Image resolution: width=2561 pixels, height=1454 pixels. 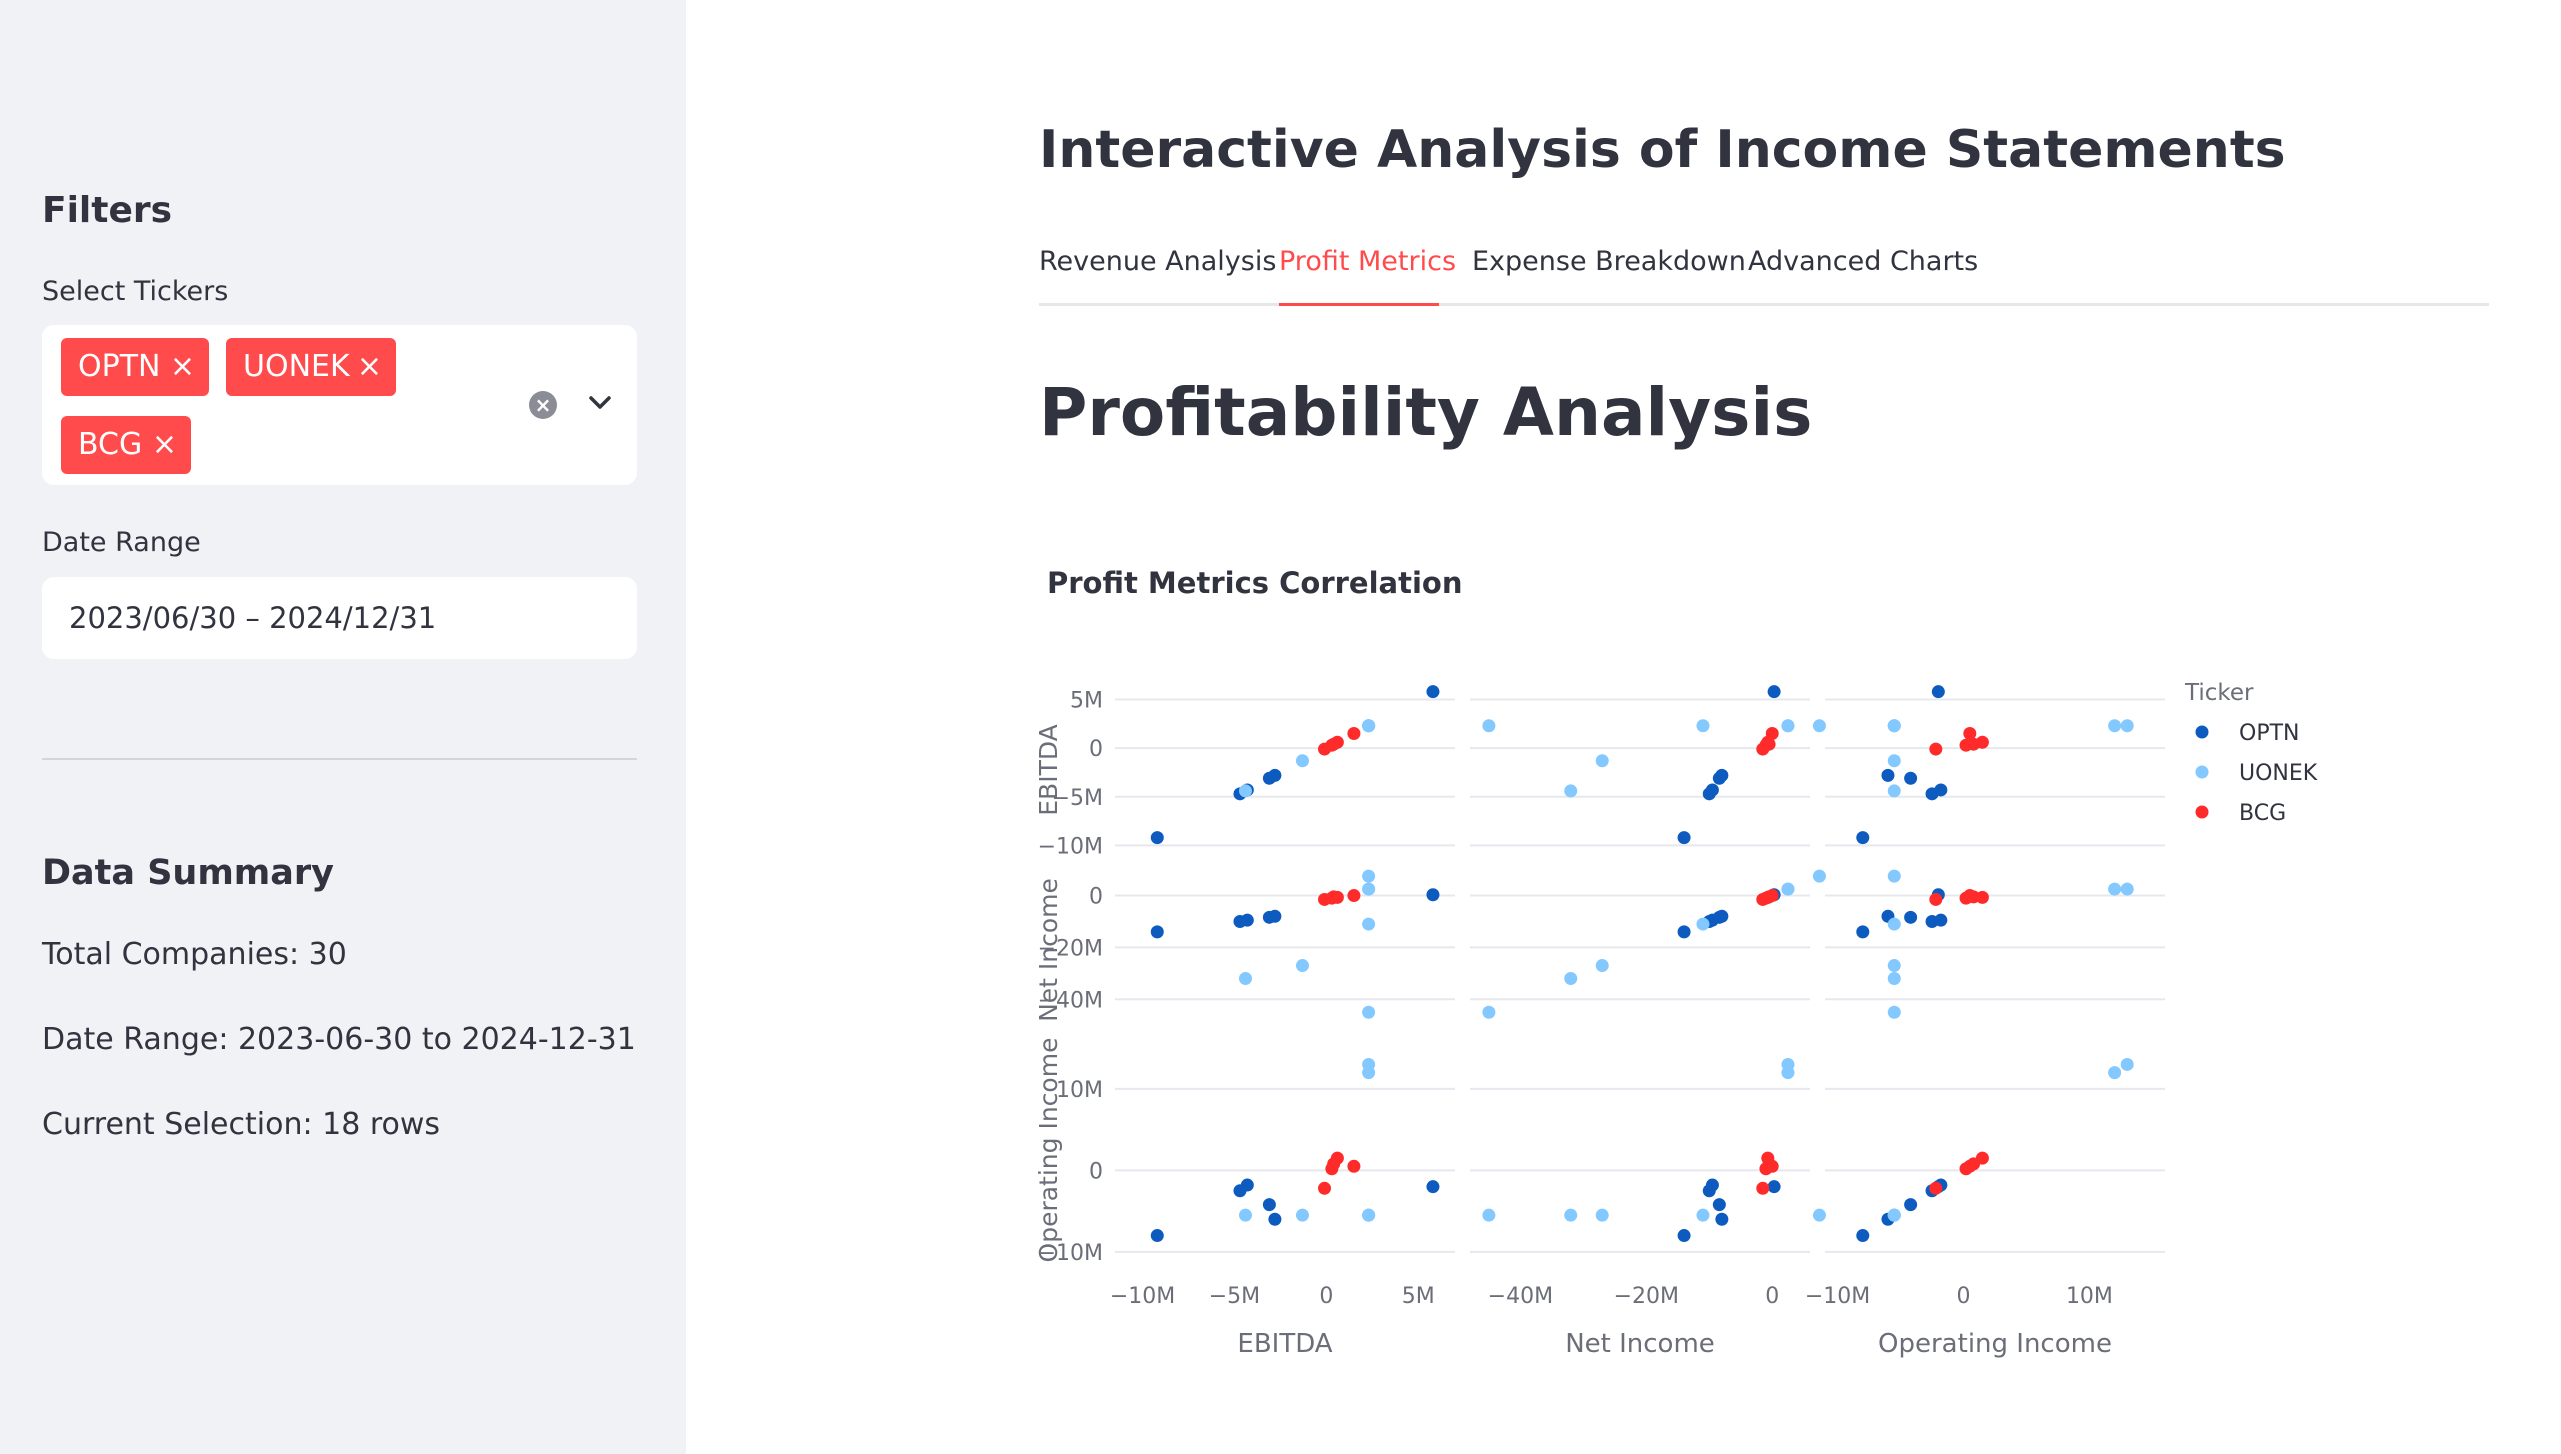 What do you see at coordinates (119, 366) in the screenshot?
I see `ticker-chip-label: OPTN` at bounding box center [119, 366].